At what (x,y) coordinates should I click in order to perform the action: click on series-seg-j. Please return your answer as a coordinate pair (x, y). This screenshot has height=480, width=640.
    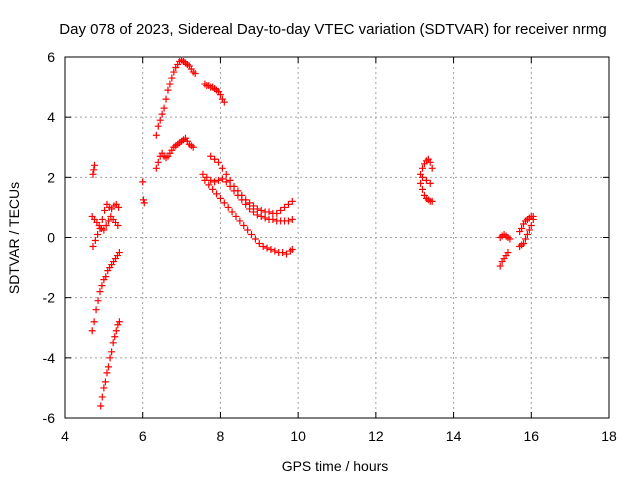
    Looking at the image, I should click on (247, 197).